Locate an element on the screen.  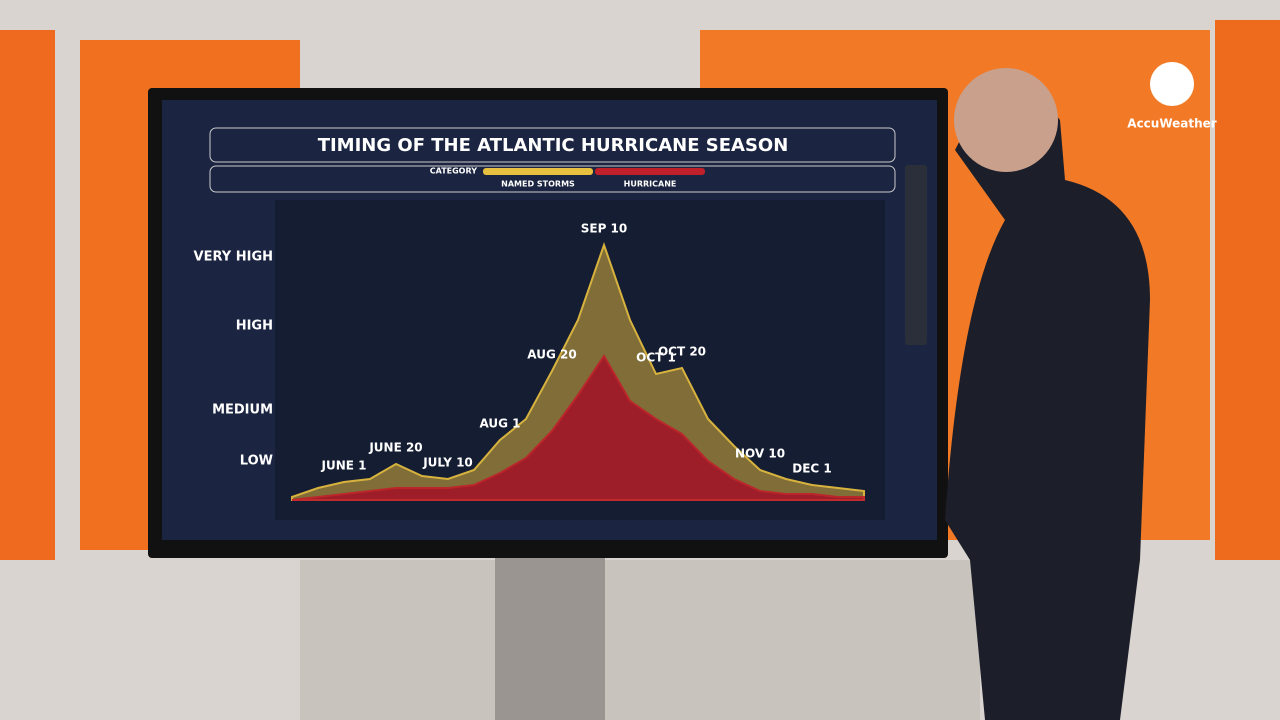
peak-label: JUNE 20 is located at coordinates (395, 448).